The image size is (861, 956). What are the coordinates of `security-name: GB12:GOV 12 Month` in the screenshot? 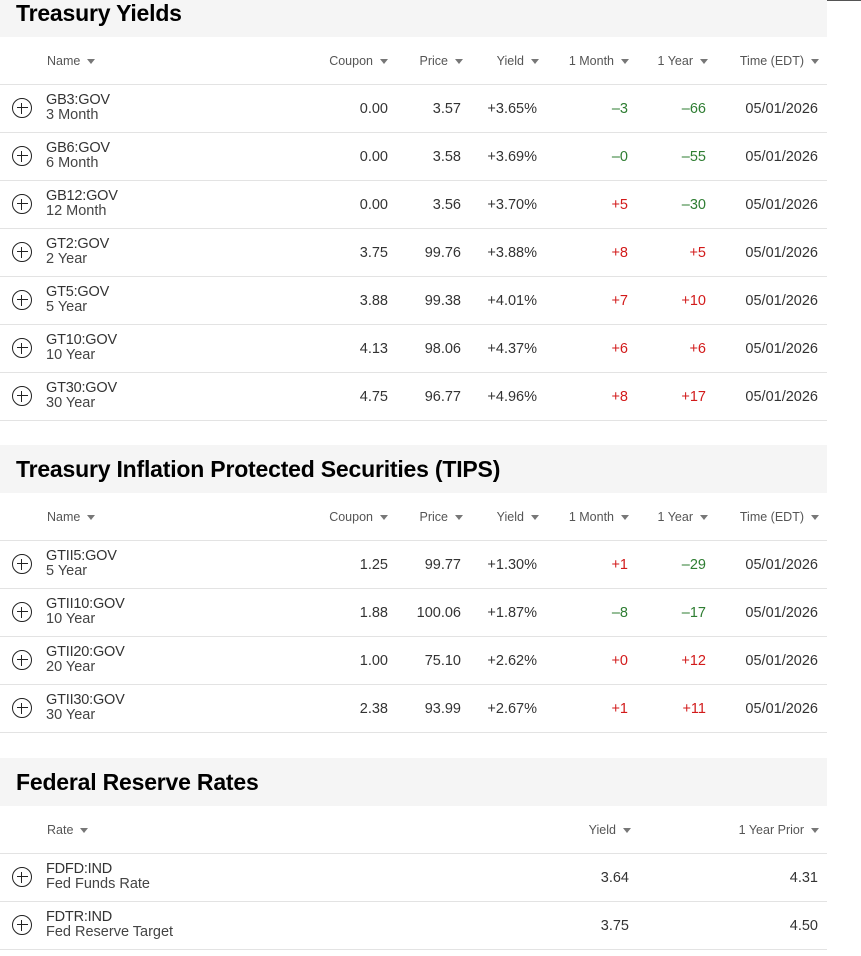 It's located at (82, 204).